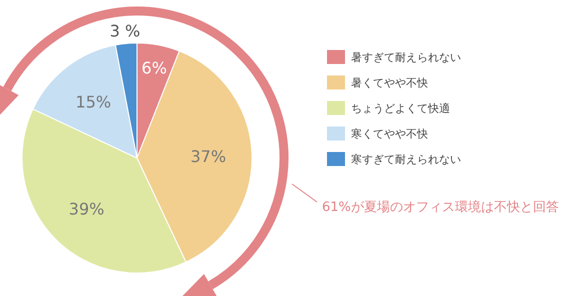 The width and height of the screenshot is (577, 296). What do you see at coordinates (86, 208) in the screenshot?
I see `data-label: 39%` at bounding box center [86, 208].